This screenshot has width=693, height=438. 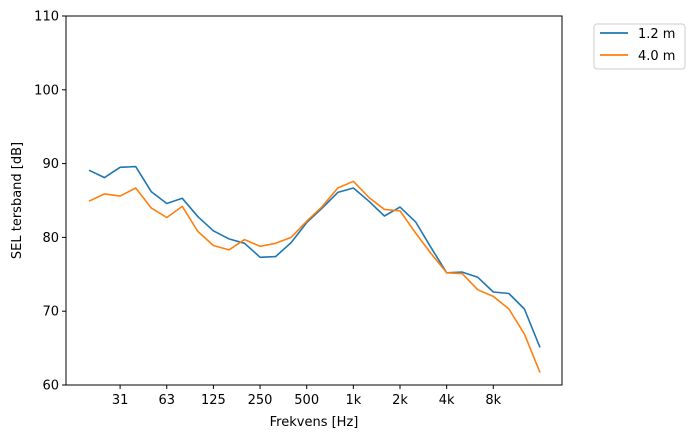 I want to click on y-tick-label: 80, so click(x=50, y=238).